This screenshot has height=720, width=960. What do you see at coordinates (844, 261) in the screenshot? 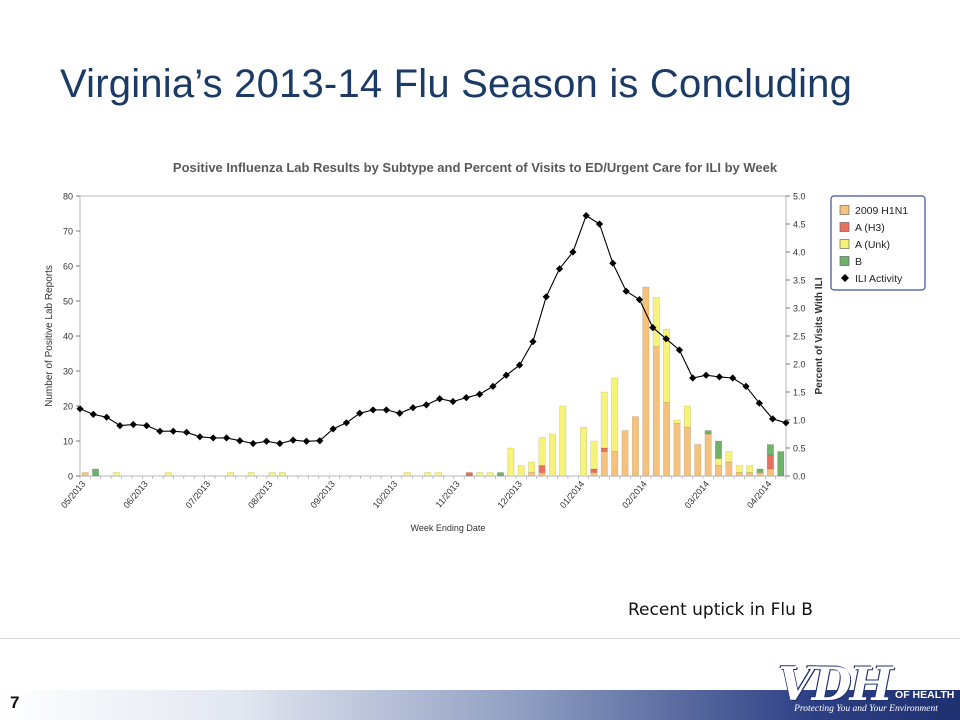
I see `legend-swatch-b` at bounding box center [844, 261].